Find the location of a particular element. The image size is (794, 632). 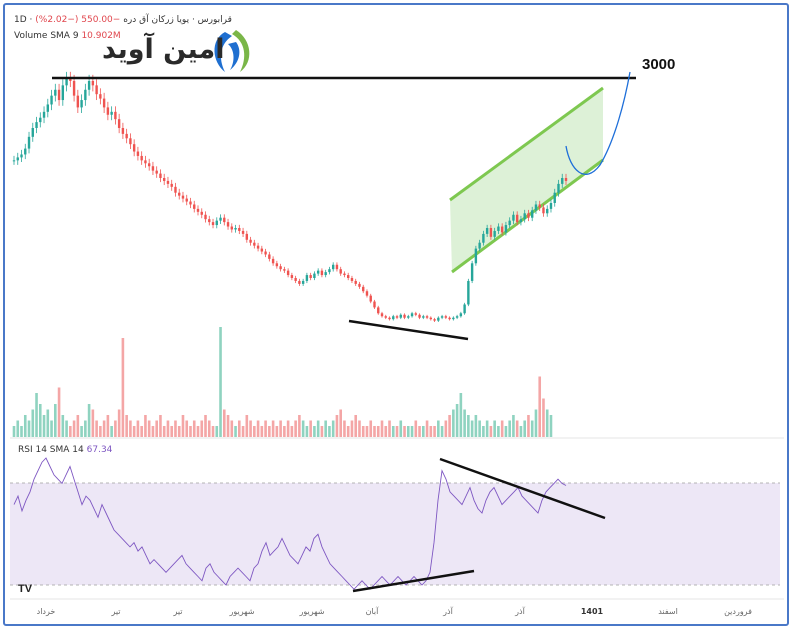

brand-logo-text: امین آوید is located at coordinates (163, 49).